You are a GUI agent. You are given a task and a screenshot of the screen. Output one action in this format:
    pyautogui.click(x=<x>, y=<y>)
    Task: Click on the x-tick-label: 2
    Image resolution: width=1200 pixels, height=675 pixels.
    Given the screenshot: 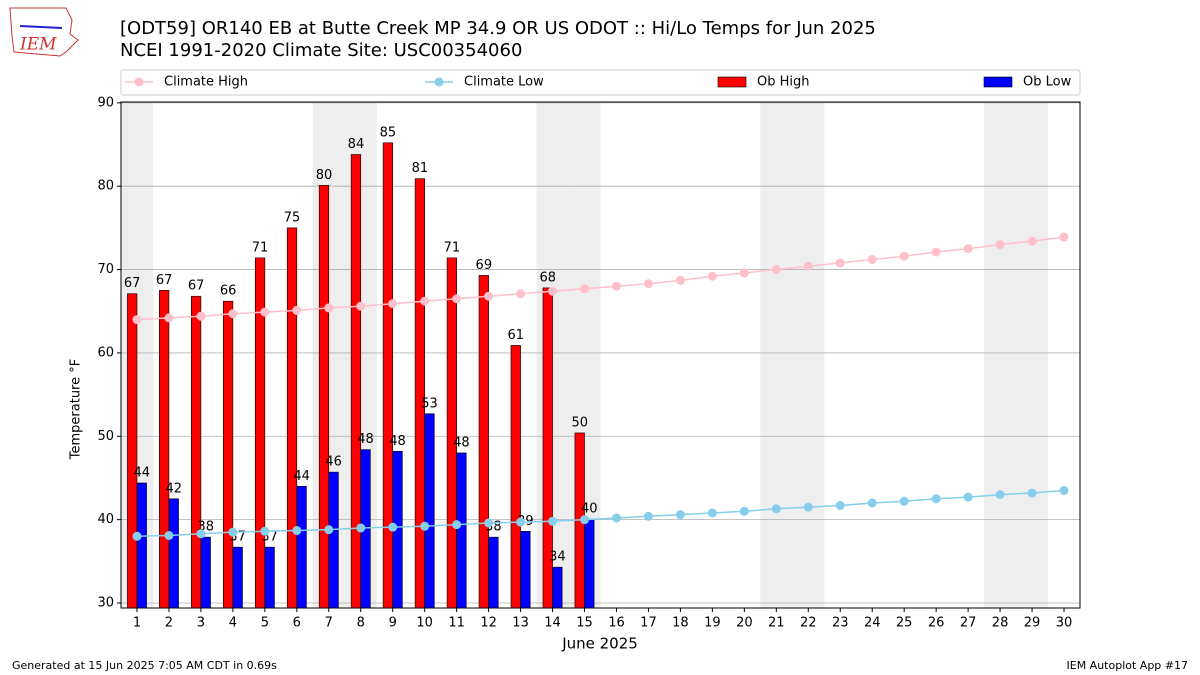 What is the action you would take?
    pyautogui.click(x=169, y=623)
    